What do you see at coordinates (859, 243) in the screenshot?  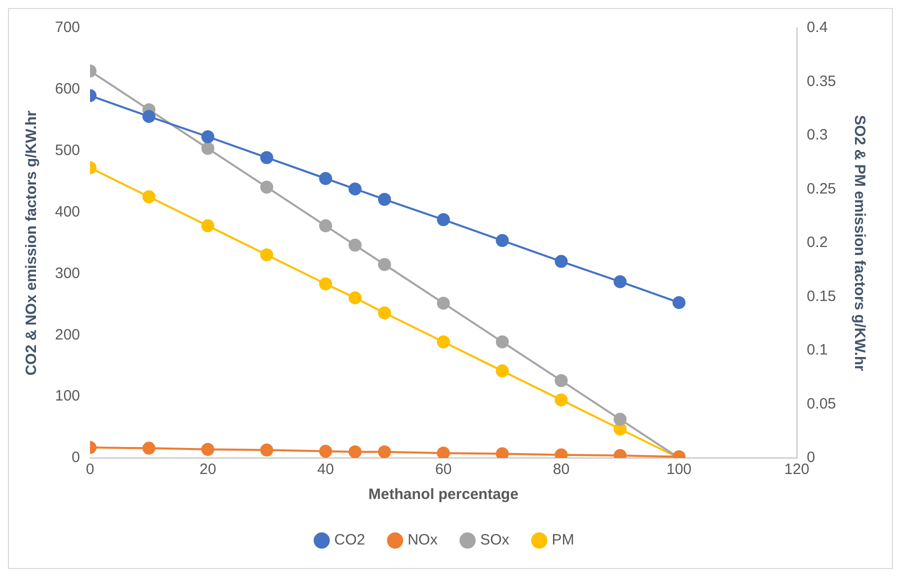 I see `y2-axis-title: SO2 & PM emission factors g/KW.hr` at bounding box center [859, 243].